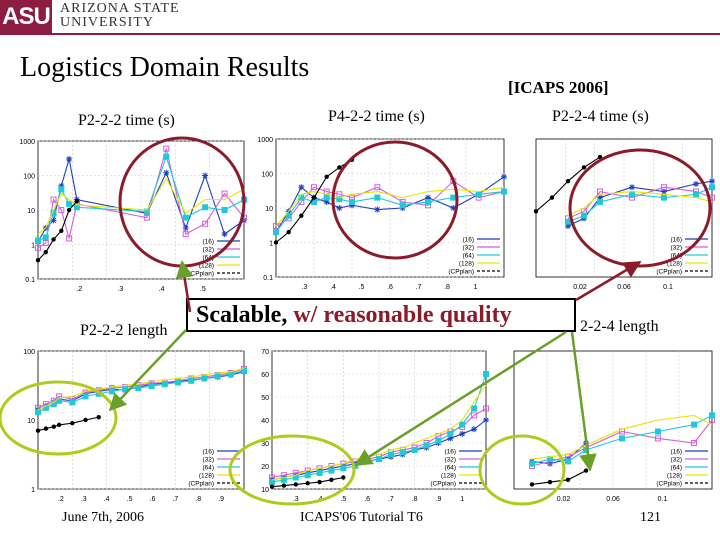  Describe the element at coordinates (265, 444) in the screenshot. I see `y-tick-label: 30` at that location.